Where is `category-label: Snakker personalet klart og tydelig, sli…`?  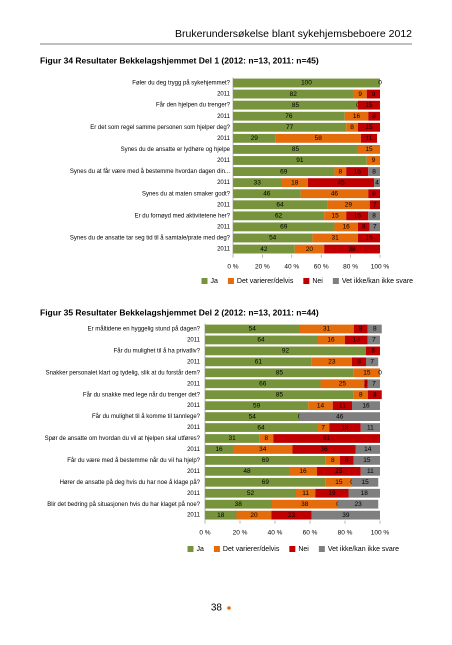
category-label: Snakker personalet klart og tydelig, sli… is located at coordinates (123, 372).